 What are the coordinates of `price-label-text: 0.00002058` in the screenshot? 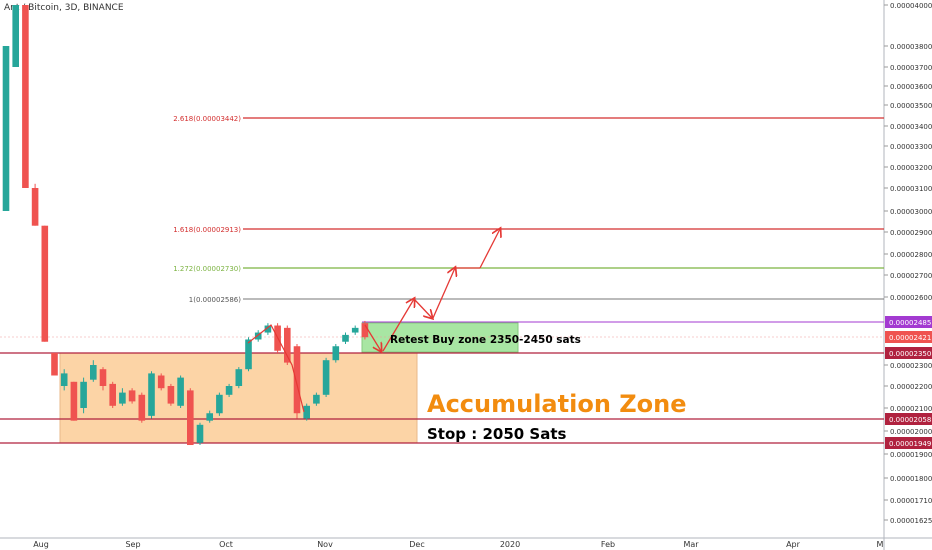 It's located at (910, 420).